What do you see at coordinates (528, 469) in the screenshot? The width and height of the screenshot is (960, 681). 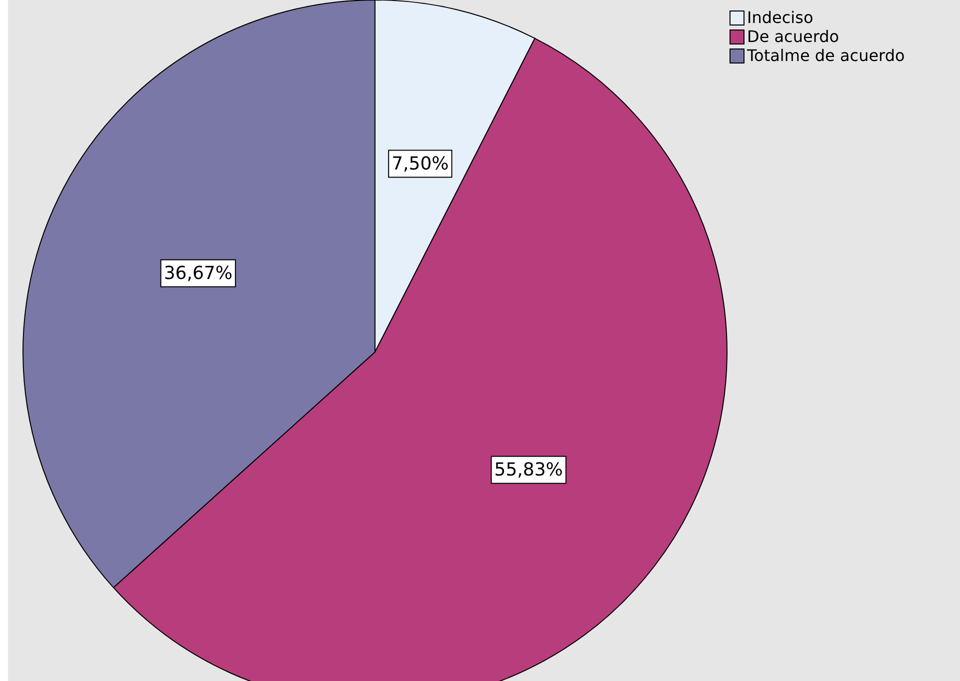 I see `data-label: 55,83%` at bounding box center [528, 469].